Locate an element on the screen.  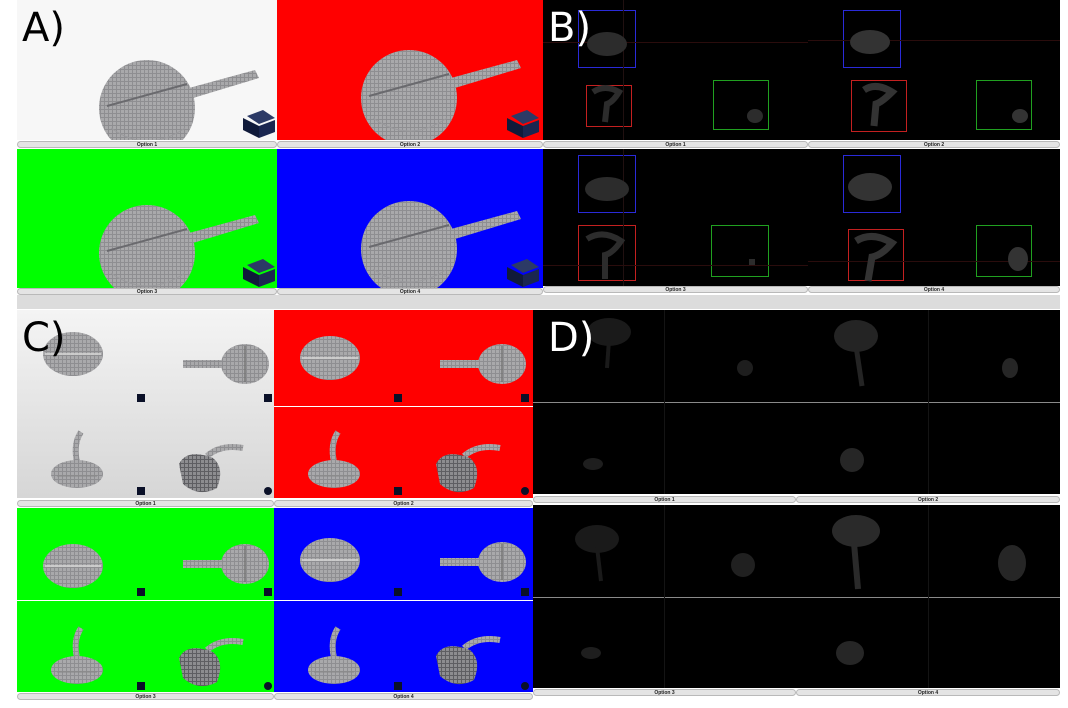
panel-label-b: B) is located at coordinates (570, 28).